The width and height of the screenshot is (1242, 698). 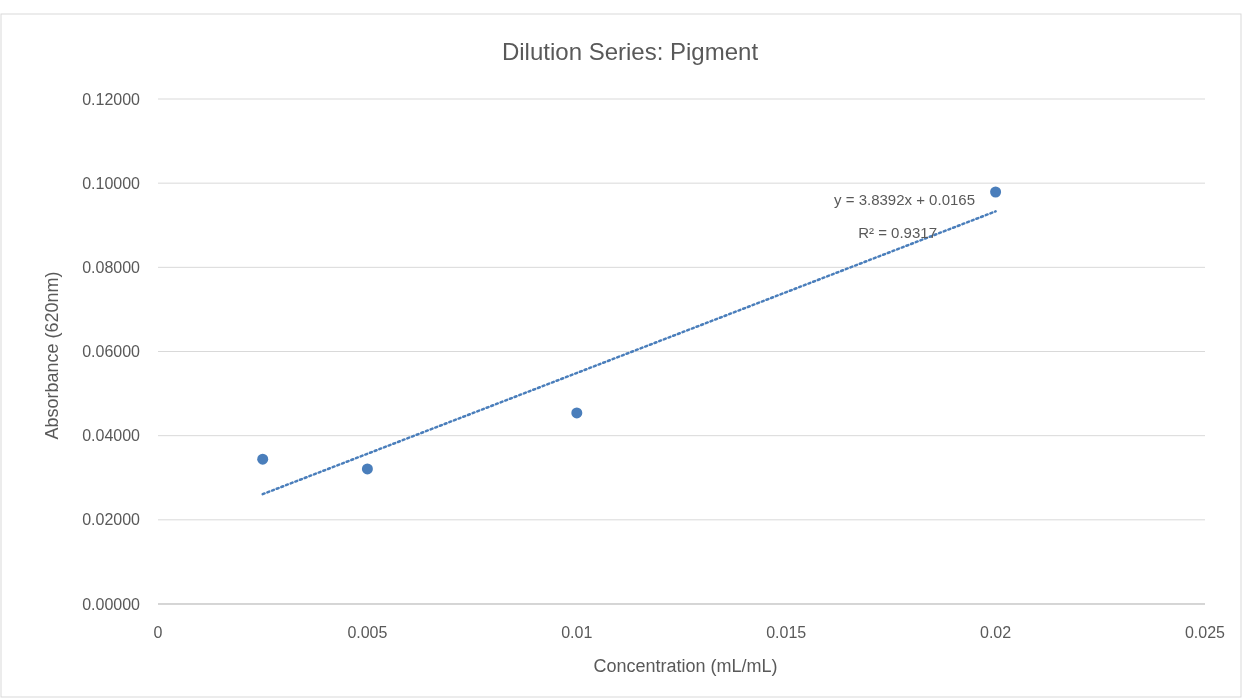 I want to click on y-tick-label: 0.06000, so click(x=111, y=352).